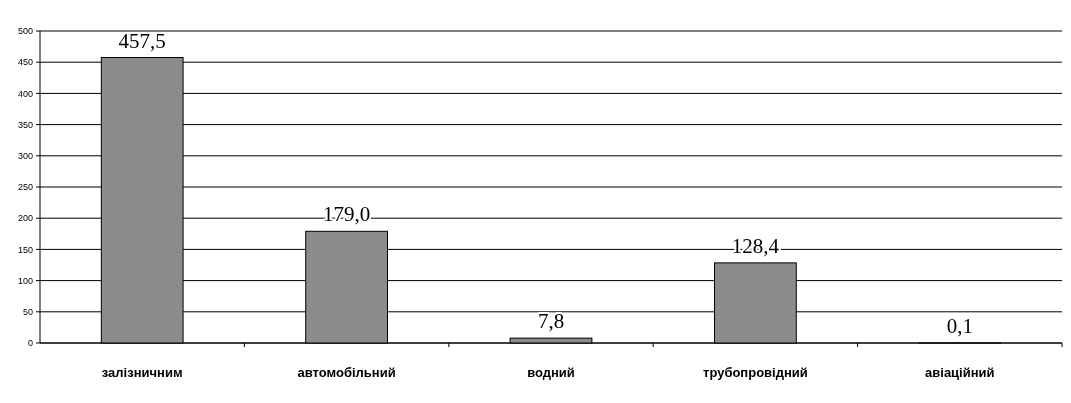  What do you see at coordinates (25, 218) in the screenshot?
I see `y-tick-label: 200` at bounding box center [25, 218].